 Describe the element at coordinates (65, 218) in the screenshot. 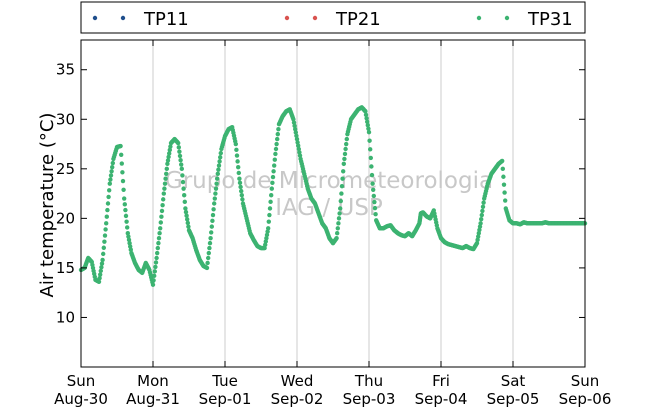

I see `y-tick-label: 20` at that location.